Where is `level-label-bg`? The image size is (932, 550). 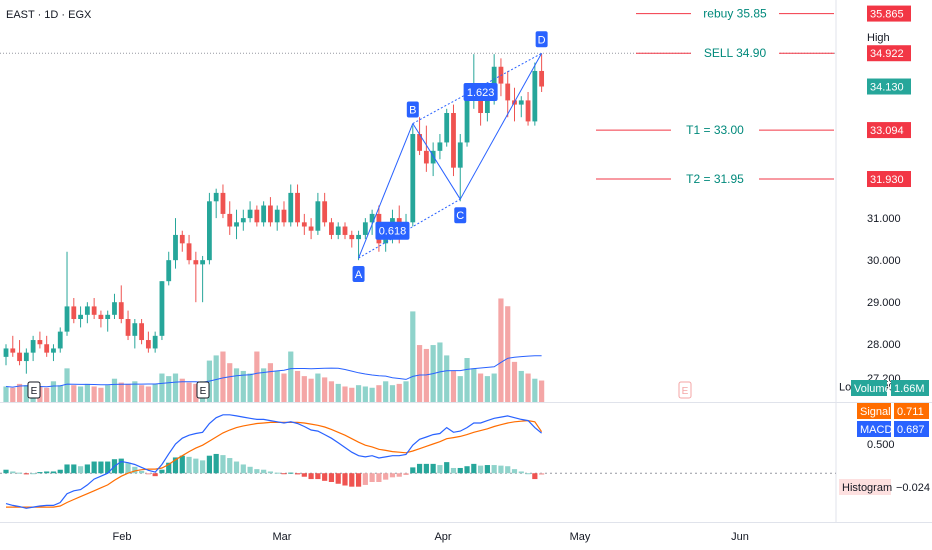 level-label-bg is located at coordinates (735, 13).